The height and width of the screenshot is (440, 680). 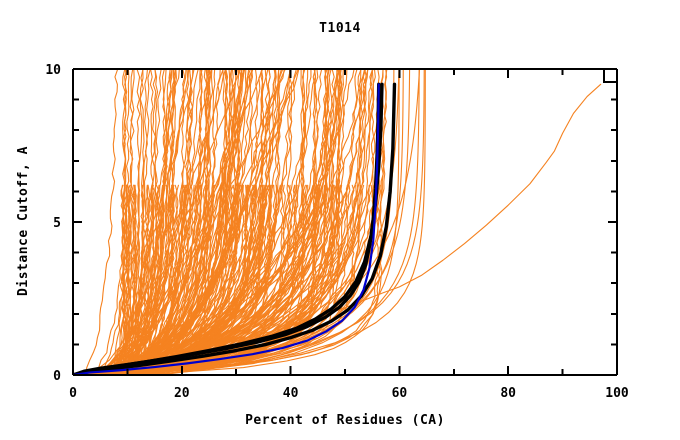 I want to click on x-tick-label: 100, so click(x=617, y=393).